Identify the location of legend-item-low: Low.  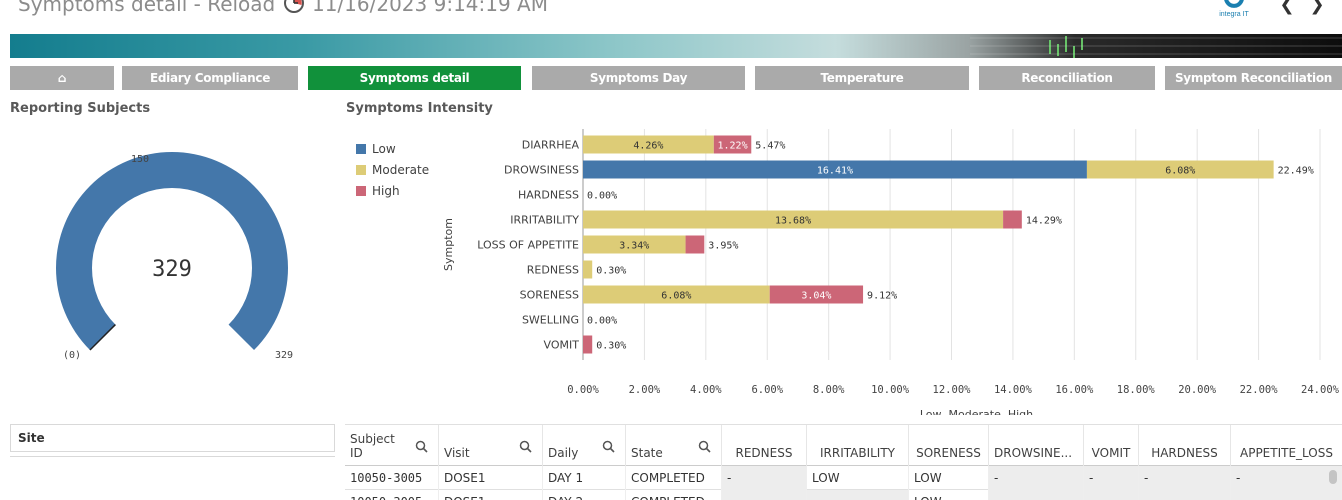
(392, 148).